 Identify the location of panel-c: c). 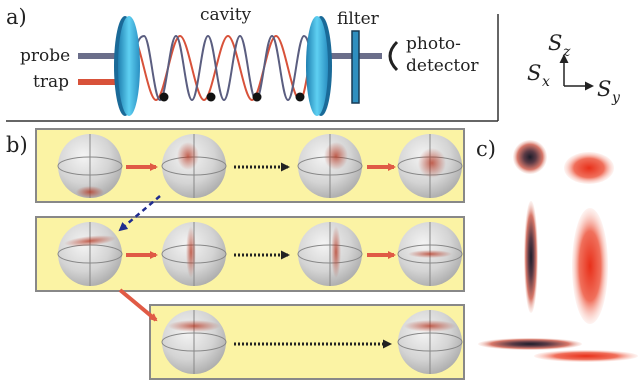
(557, 249).